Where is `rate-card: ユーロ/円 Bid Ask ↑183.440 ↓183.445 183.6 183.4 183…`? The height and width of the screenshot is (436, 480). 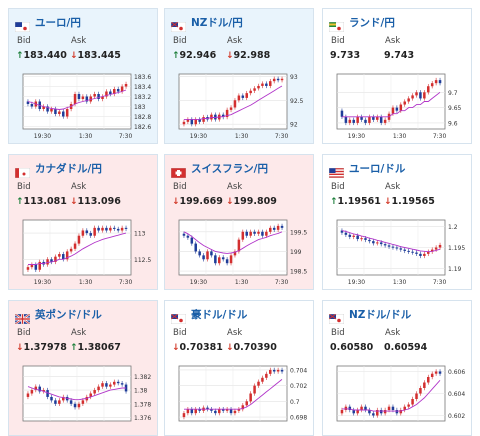
rate-card: ユーロ/円 Bid Ask ↑183.440 ↓183.445 183.6 183.4 183… is located at coordinates (83, 76).